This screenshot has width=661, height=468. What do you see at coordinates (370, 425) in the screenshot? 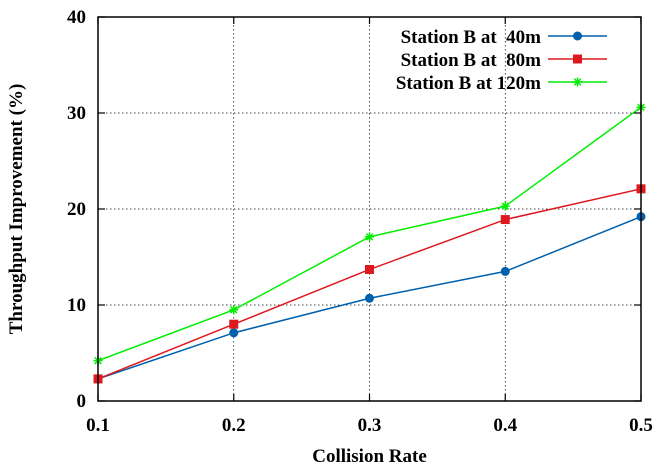
I see `x-tick-label: 0.3` at bounding box center [370, 425].